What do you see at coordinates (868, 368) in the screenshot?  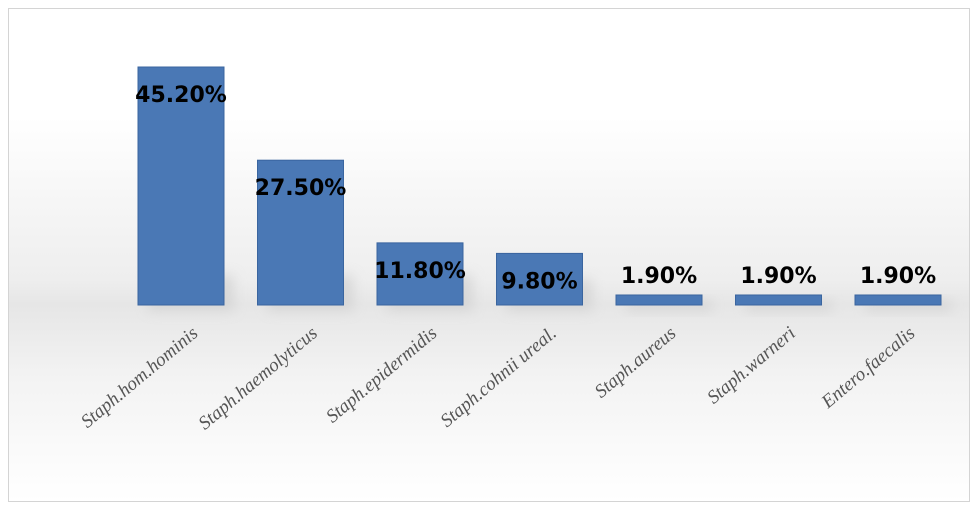 I see `category-label: Entero.faecalis` at bounding box center [868, 368].